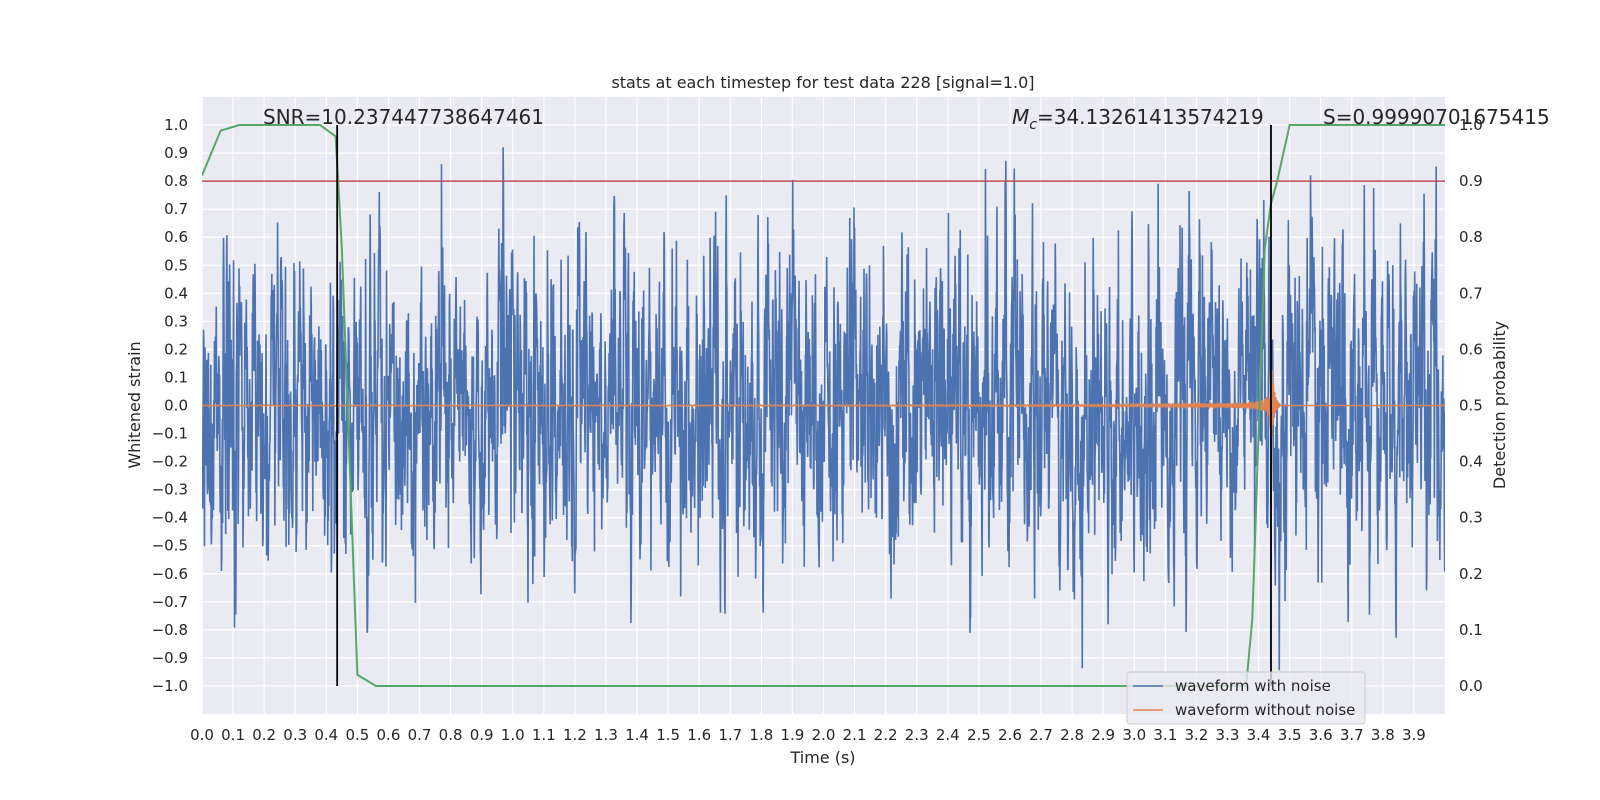 This screenshot has width=1600, height=800. Describe the element at coordinates (482, 735) in the screenshot. I see `x-tick-label: 0.9` at that location.